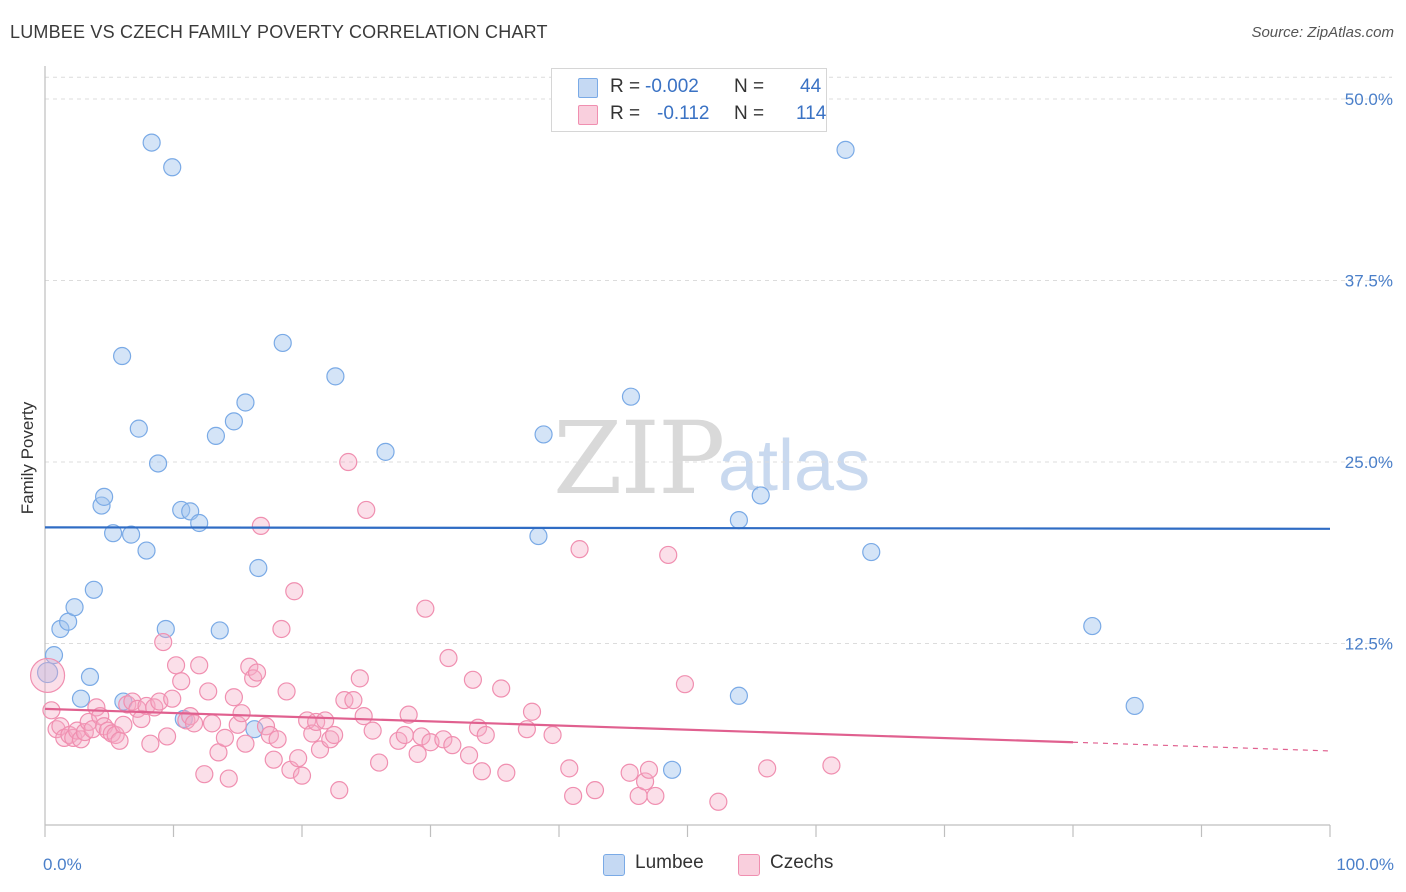 The height and width of the screenshot is (892, 1406). Describe the element at coordinates (687, 528) in the screenshot. I see `trend-line-lumbee` at that location.